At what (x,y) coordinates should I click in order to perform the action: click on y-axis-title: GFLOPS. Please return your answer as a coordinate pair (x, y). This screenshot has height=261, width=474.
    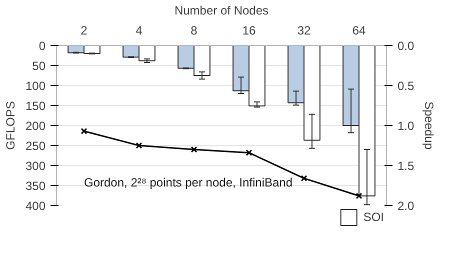
    Looking at the image, I should click on (10, 125).